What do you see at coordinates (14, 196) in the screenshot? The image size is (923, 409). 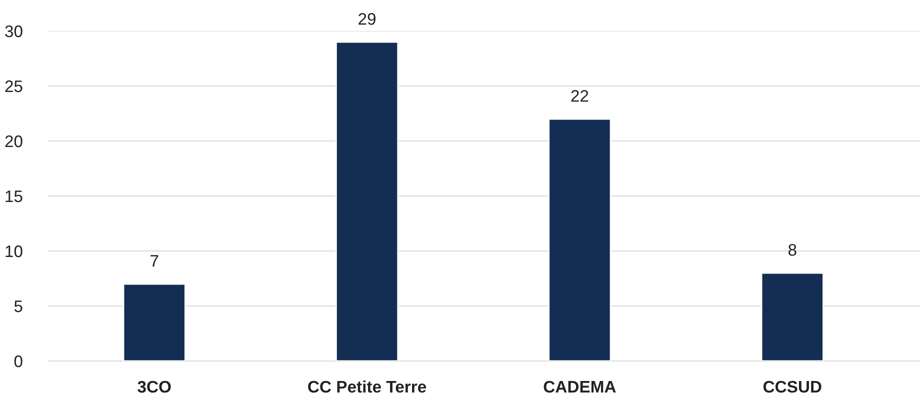 I see `y-tick-label: 15` at bounding box center [14, 196].